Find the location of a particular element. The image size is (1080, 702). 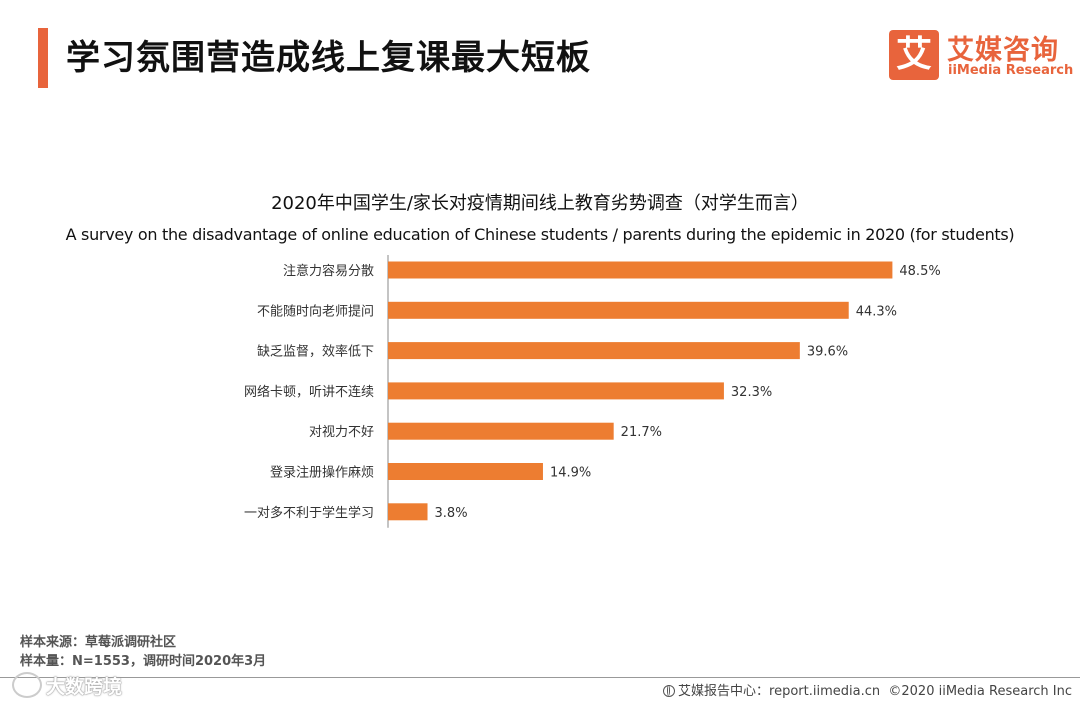

sample-size: 样本量：N=1553，调研时间2020年3月 is located at coordinates (143, 661).